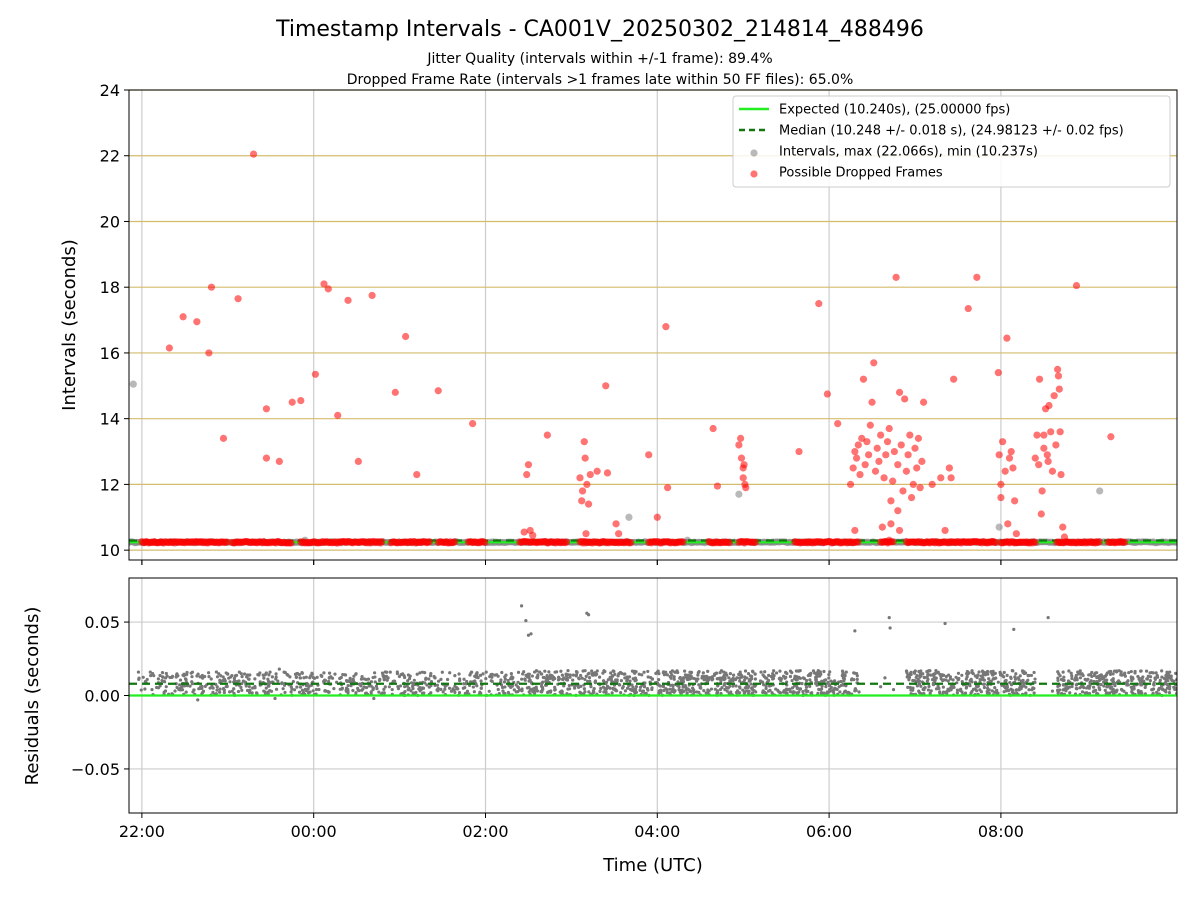  Describe the element at coordinates (142, 831) in the screenshot. I see `bottom-x-tick-label: 22:00` at that location.